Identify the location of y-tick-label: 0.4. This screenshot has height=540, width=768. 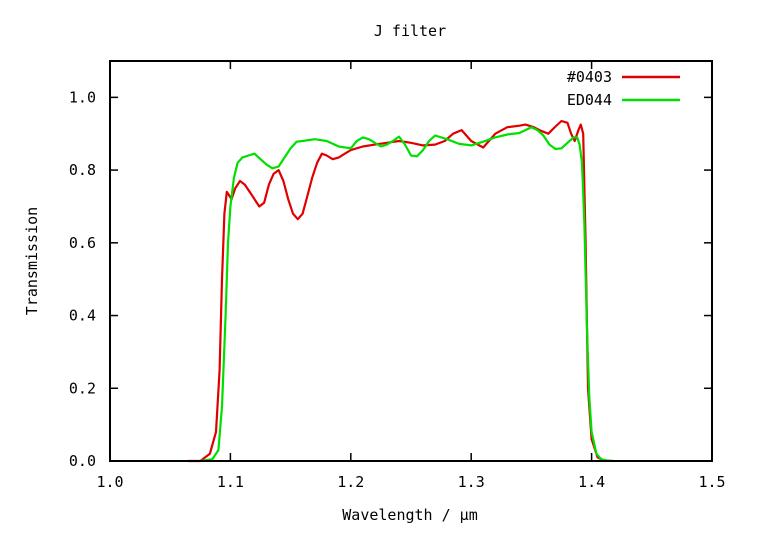
(82, 316).